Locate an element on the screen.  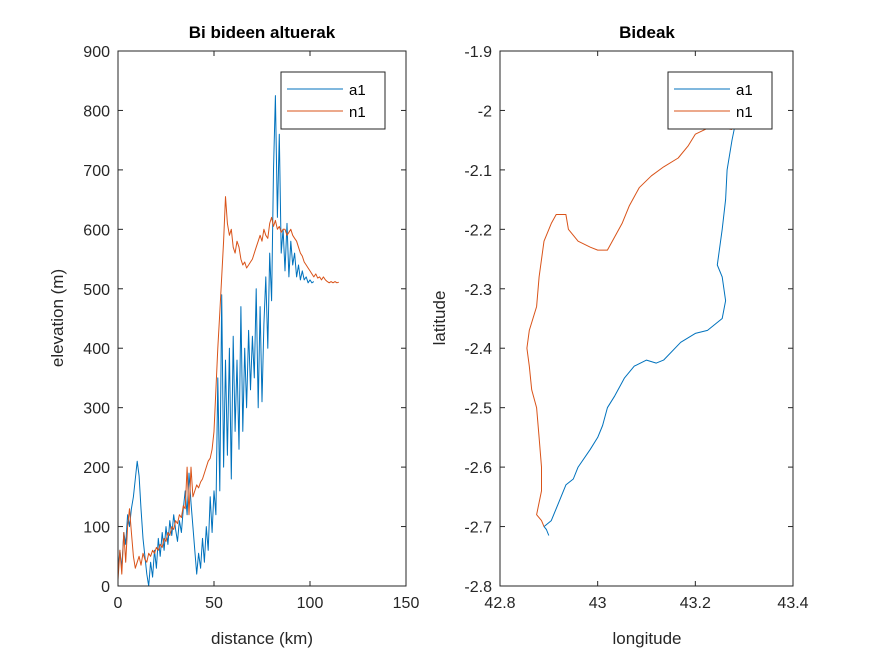
series-lines is located at coordinates (630, 331).